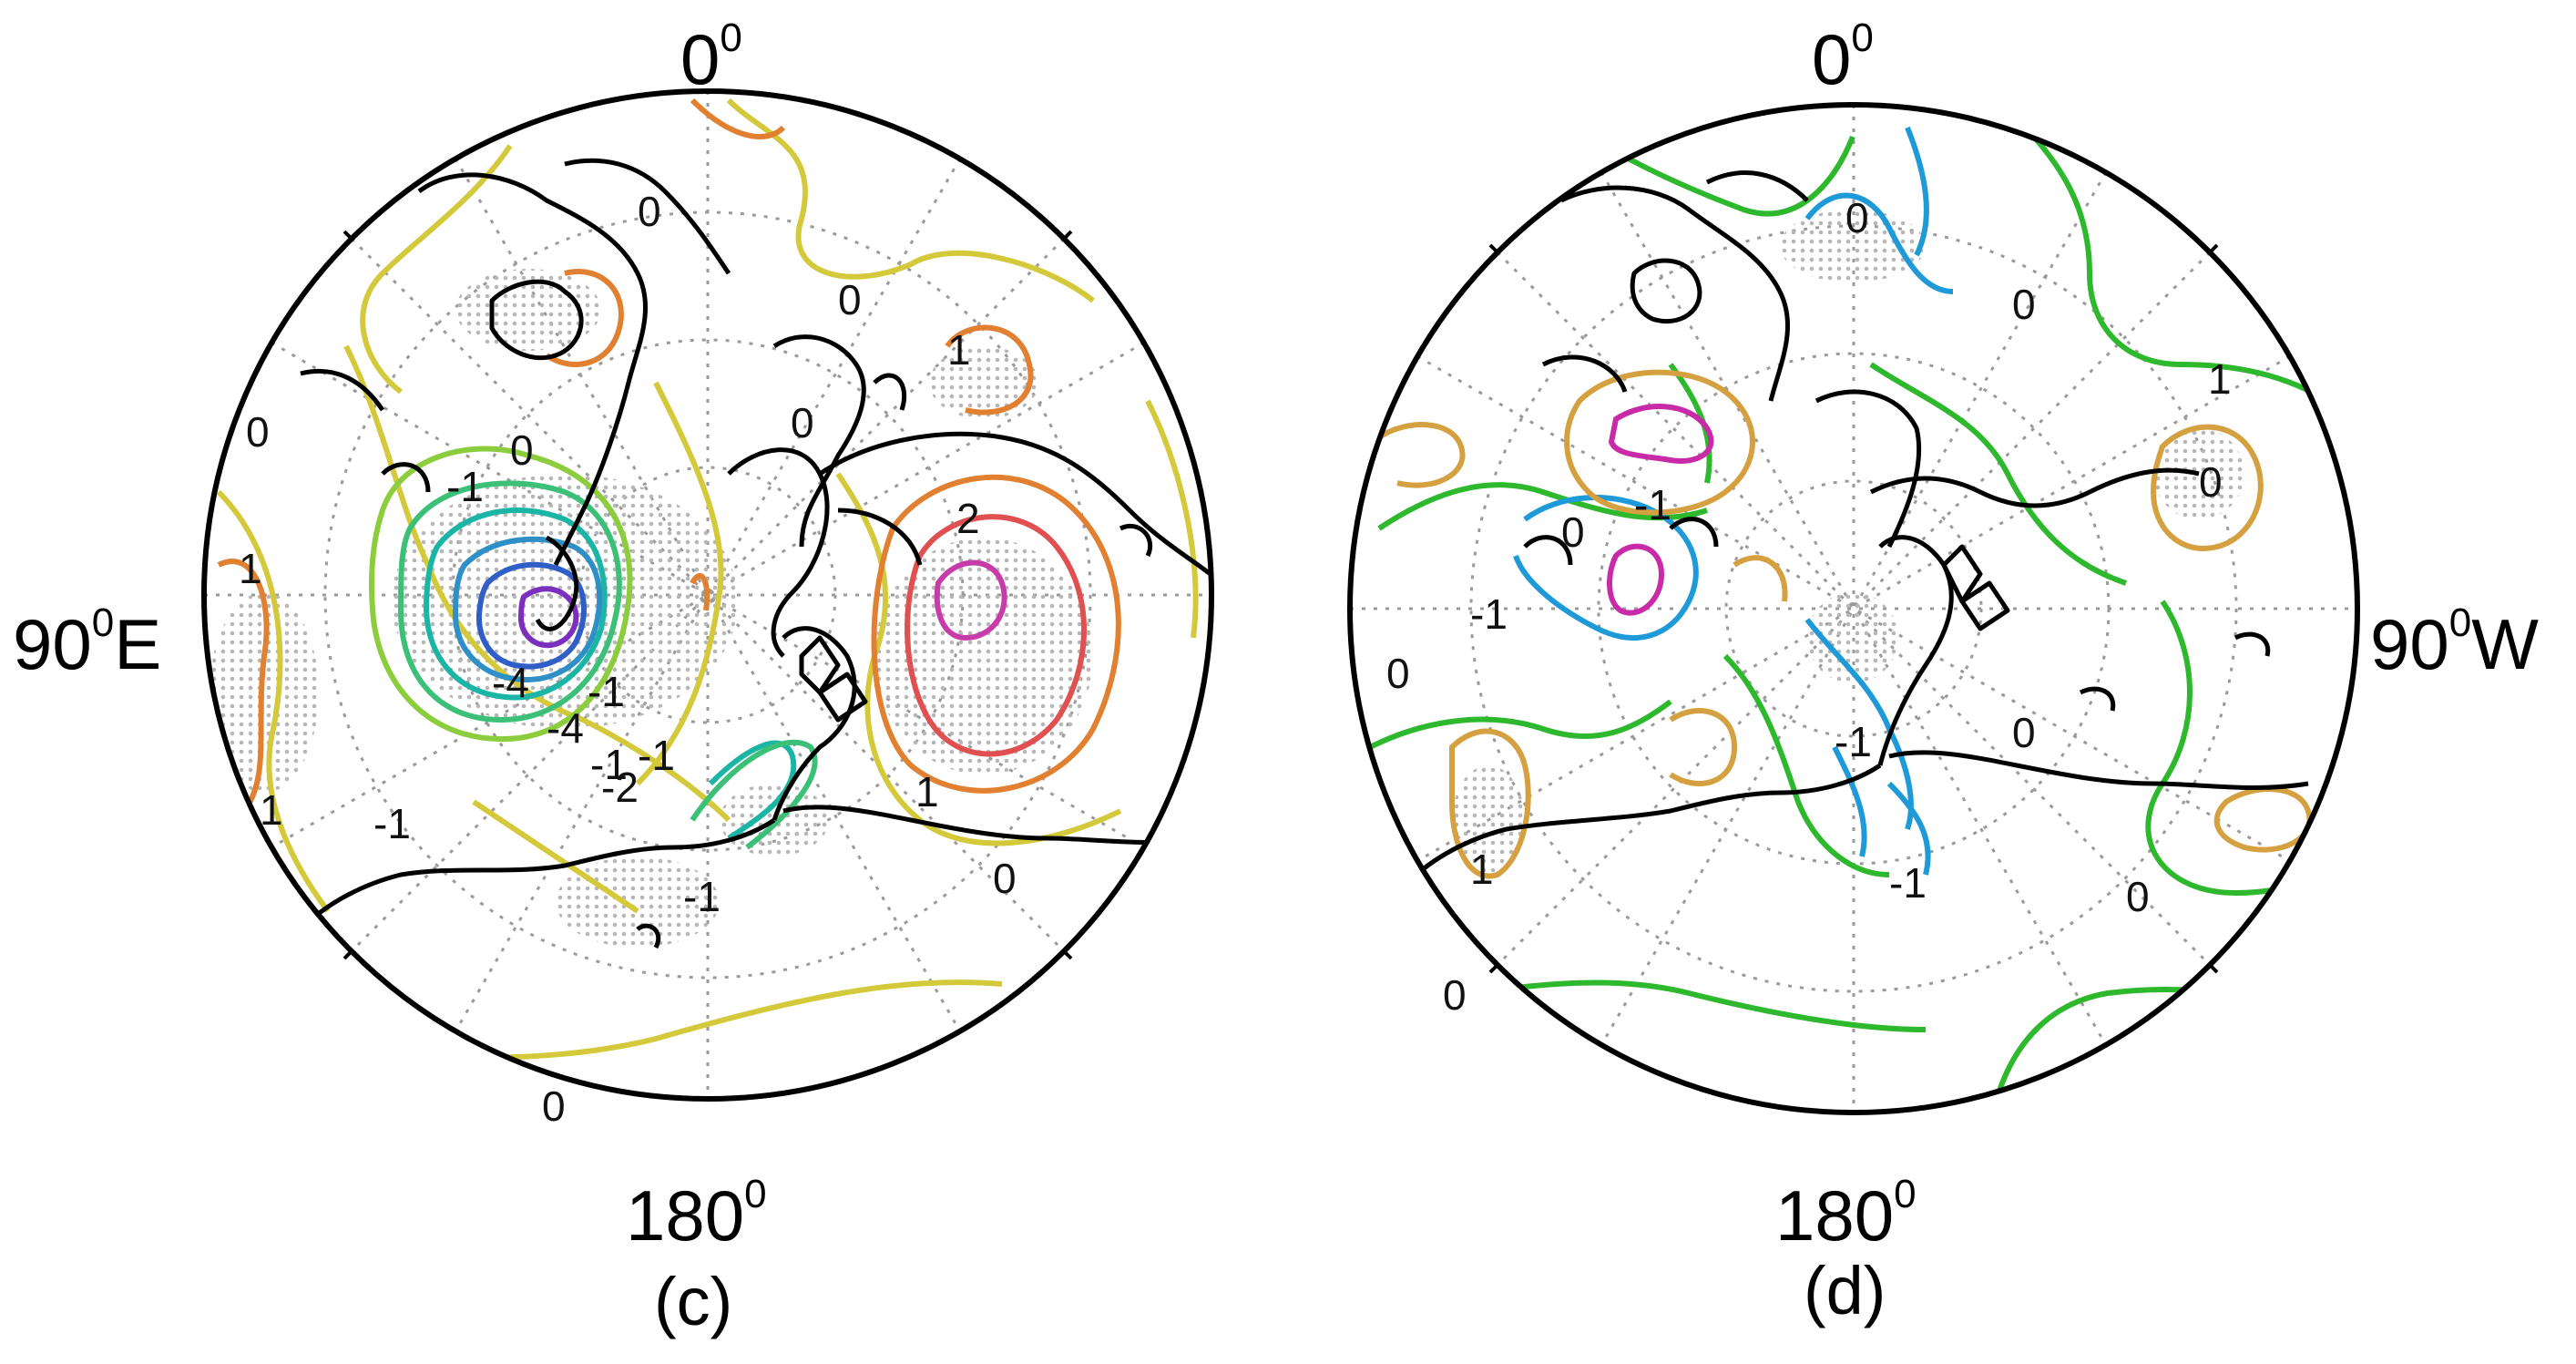  Describe the element at coordinates (2454, 642) in the screenshot. I see `lon-label-side: 900W` at that location.